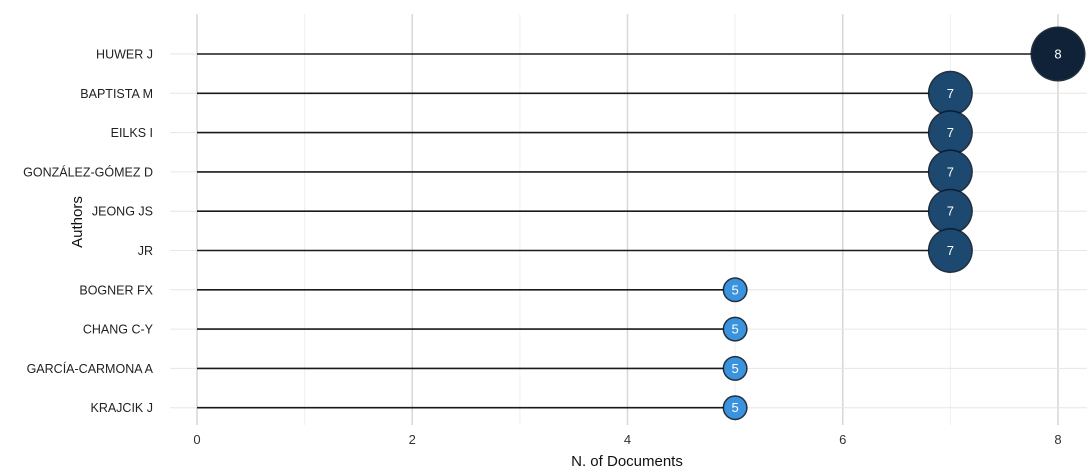 The height and width of the screenshot is (468, 1087). I want to click on y-tick-label: JR, so click(145, 251).